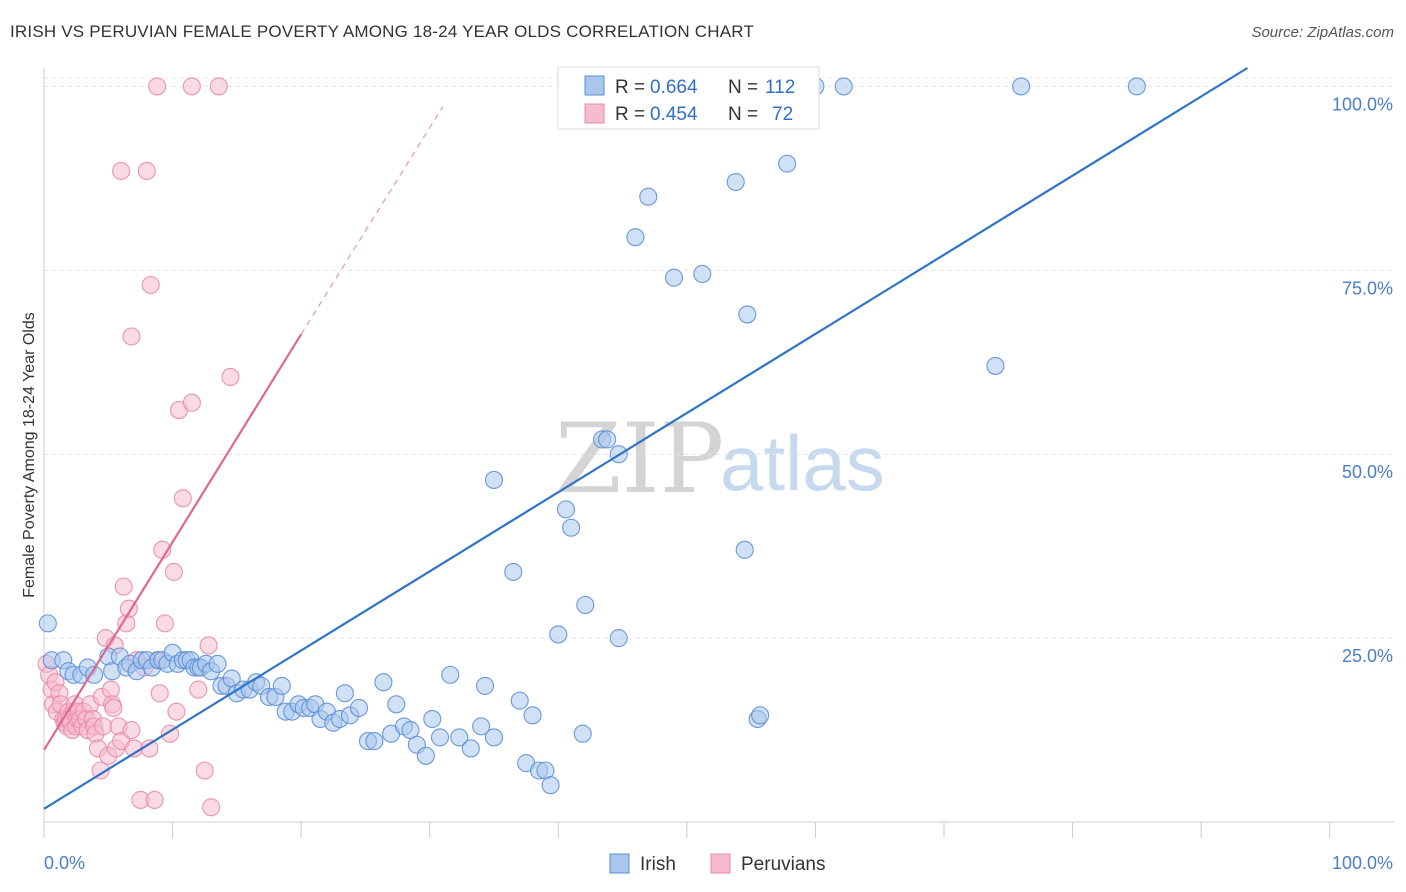 The height and width of the screenshot is (892, 1406). I want to click on y-tick-label: 50.0%, so click(1367, 472).